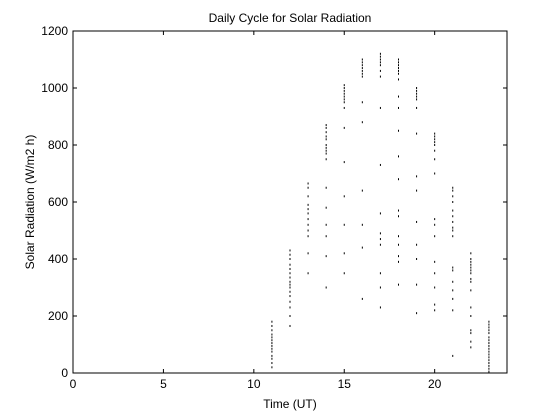 The image size is (560, 420). What do you see at coordinates (290, 18) in the screenshot?
I see `chart-title: Daily Cycle for Solar Radiation` at bounding box center [290, 18].